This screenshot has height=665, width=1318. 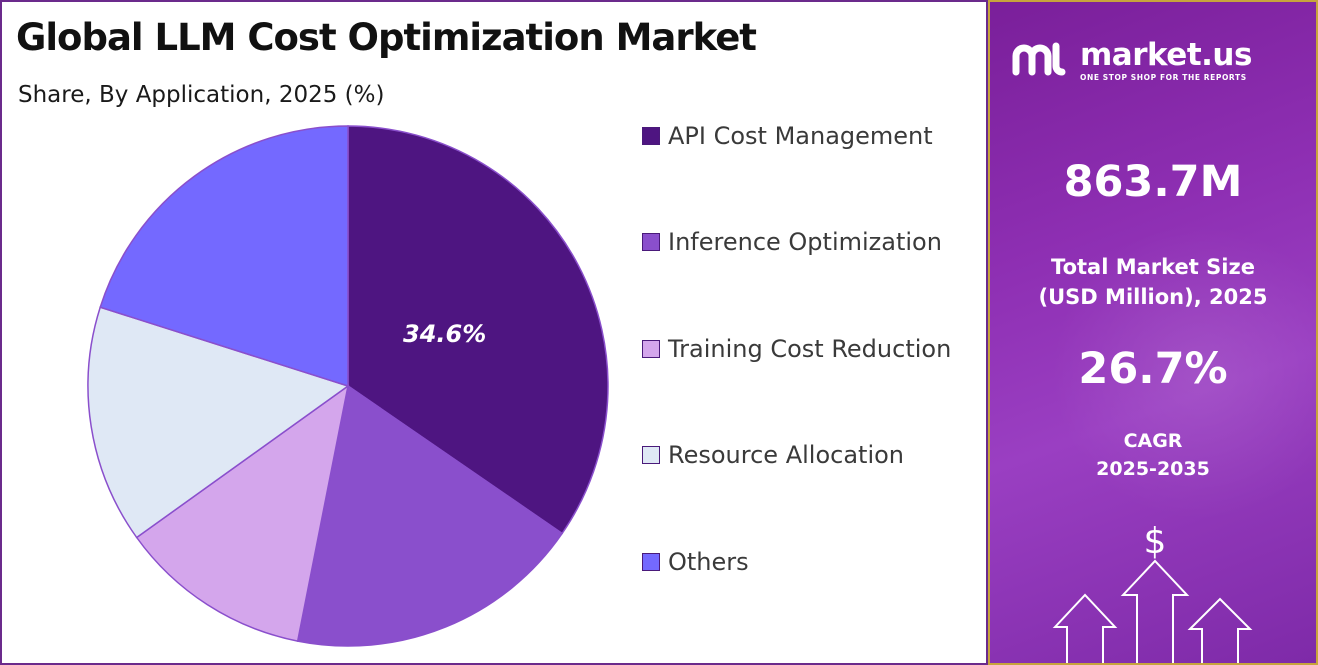 I want to click on dollar-growth-arrows-icon: $, so click(x=1152, y=592).